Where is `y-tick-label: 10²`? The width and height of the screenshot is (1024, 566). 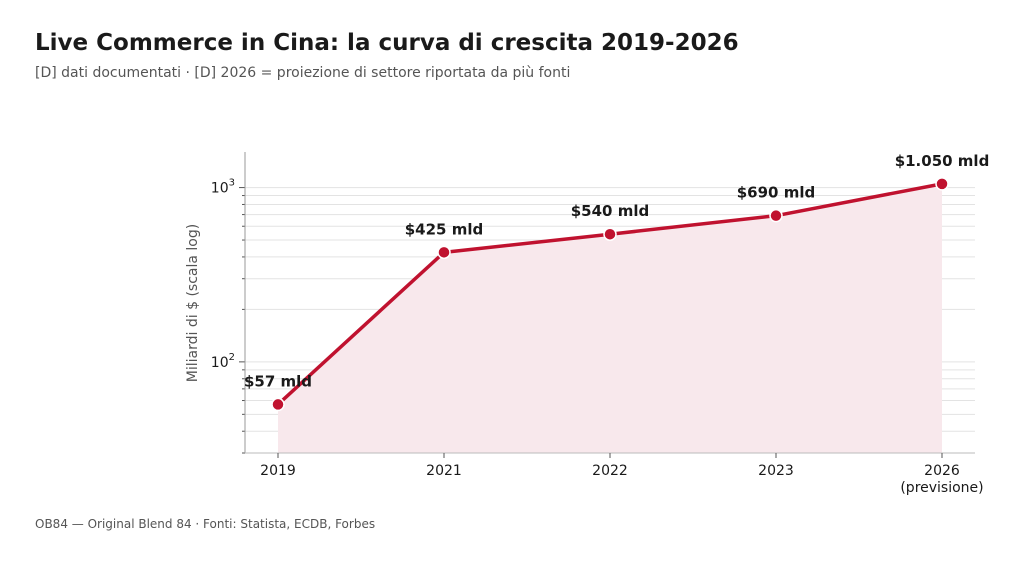
y-tick-label: 10² is located at coordinates (223, 361).